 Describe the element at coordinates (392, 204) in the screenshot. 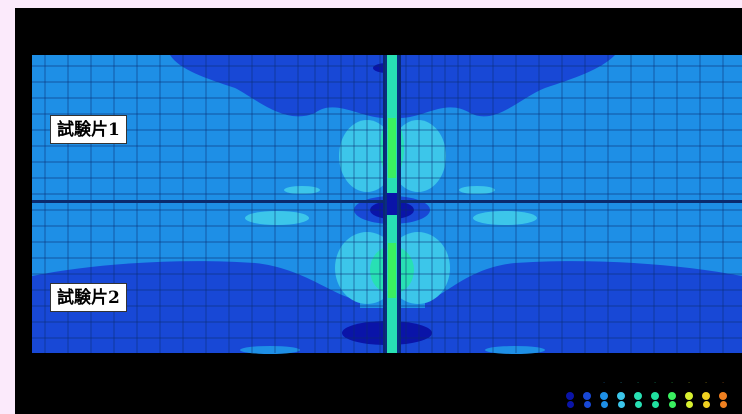

I see `center-bar-joint` at that location.